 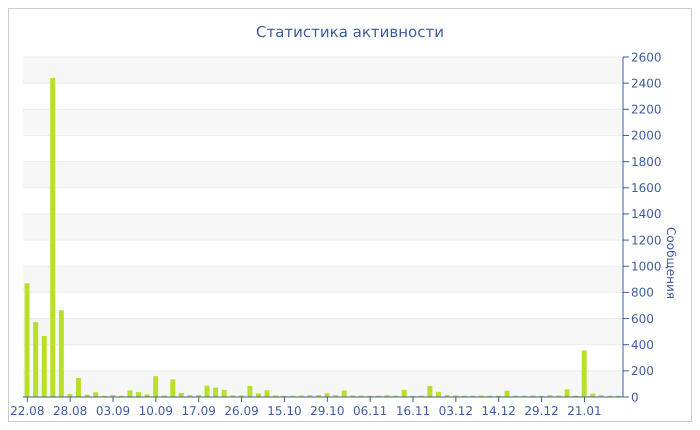 I want to click on y-tick-label: 400, so click(x=642, y=345).